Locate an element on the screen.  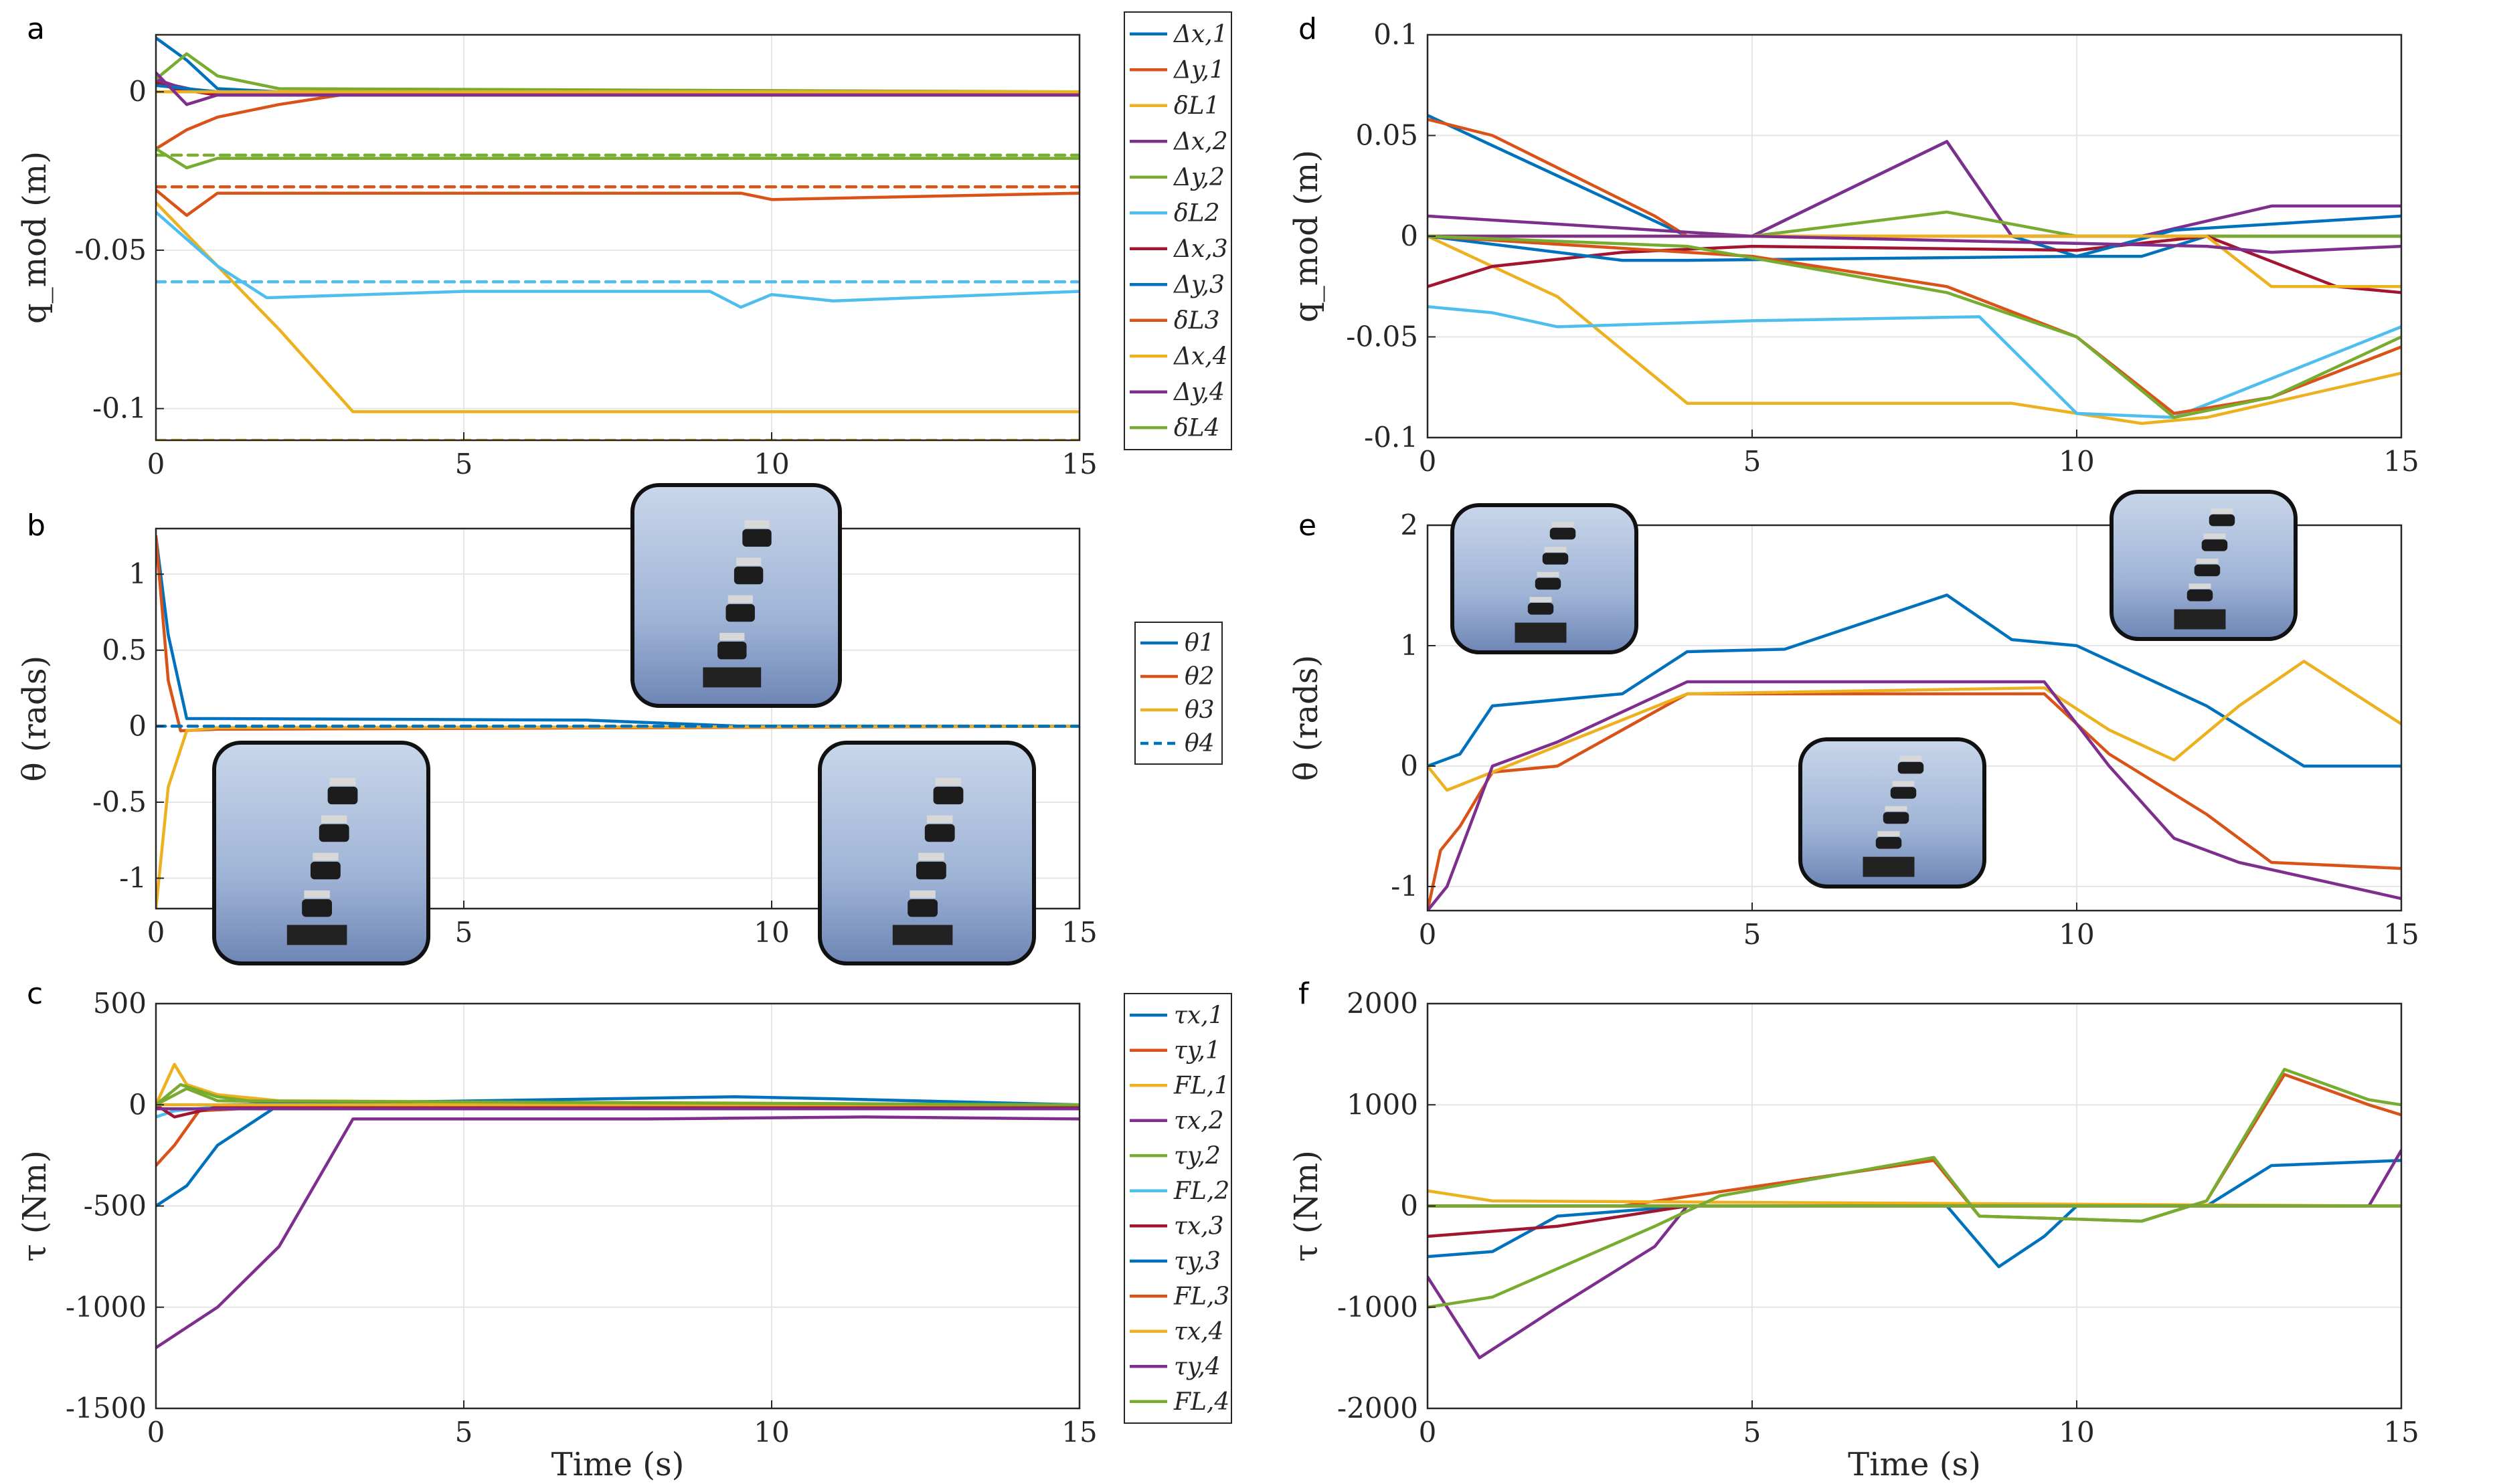
legend-label: Δy,3 is located at coordinates (1199, 284).